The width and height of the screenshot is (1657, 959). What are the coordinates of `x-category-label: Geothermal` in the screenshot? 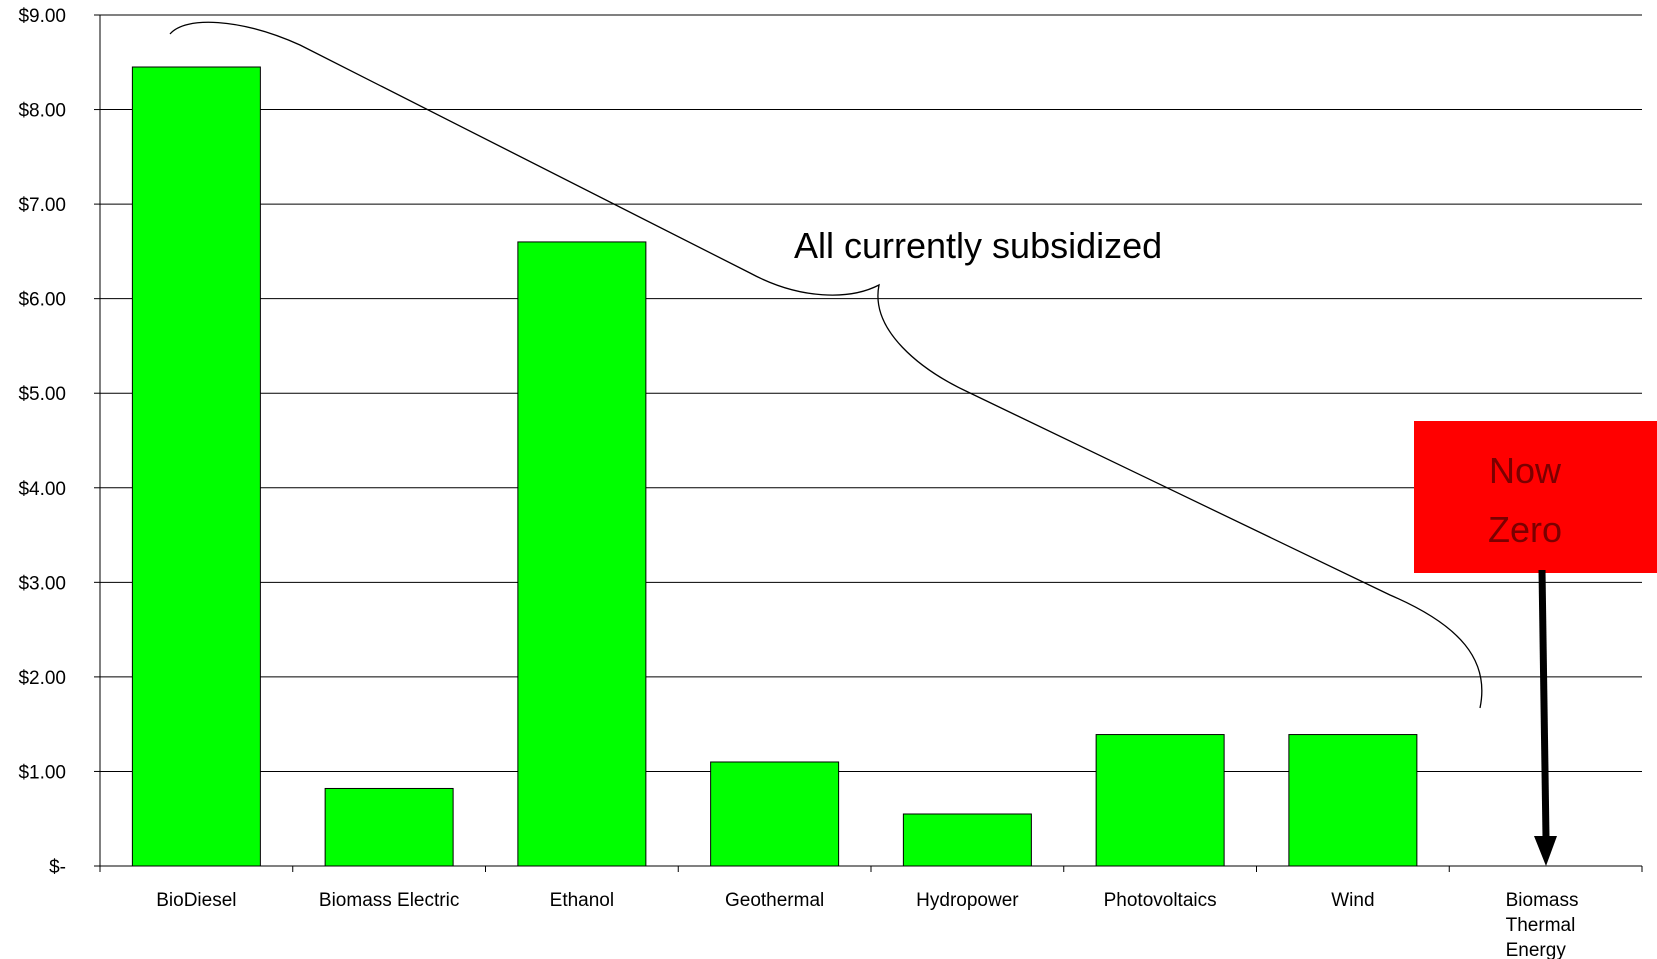 It's located at (774, 900).